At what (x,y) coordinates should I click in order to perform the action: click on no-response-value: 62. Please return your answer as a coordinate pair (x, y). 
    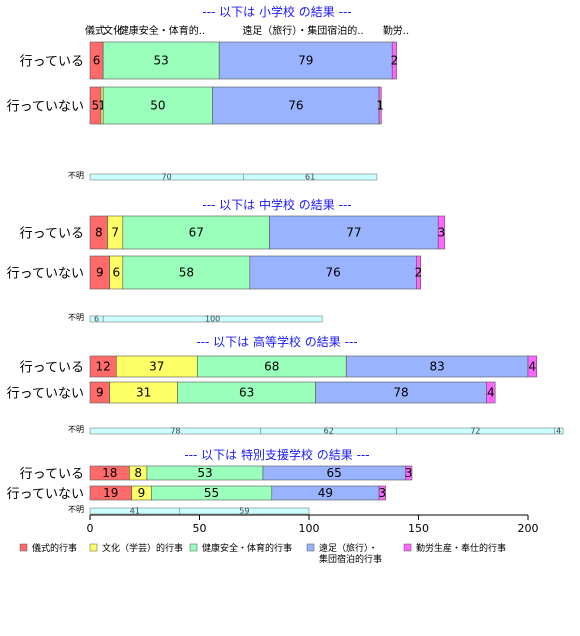
    Looking at the image, I should click on (329, 431).